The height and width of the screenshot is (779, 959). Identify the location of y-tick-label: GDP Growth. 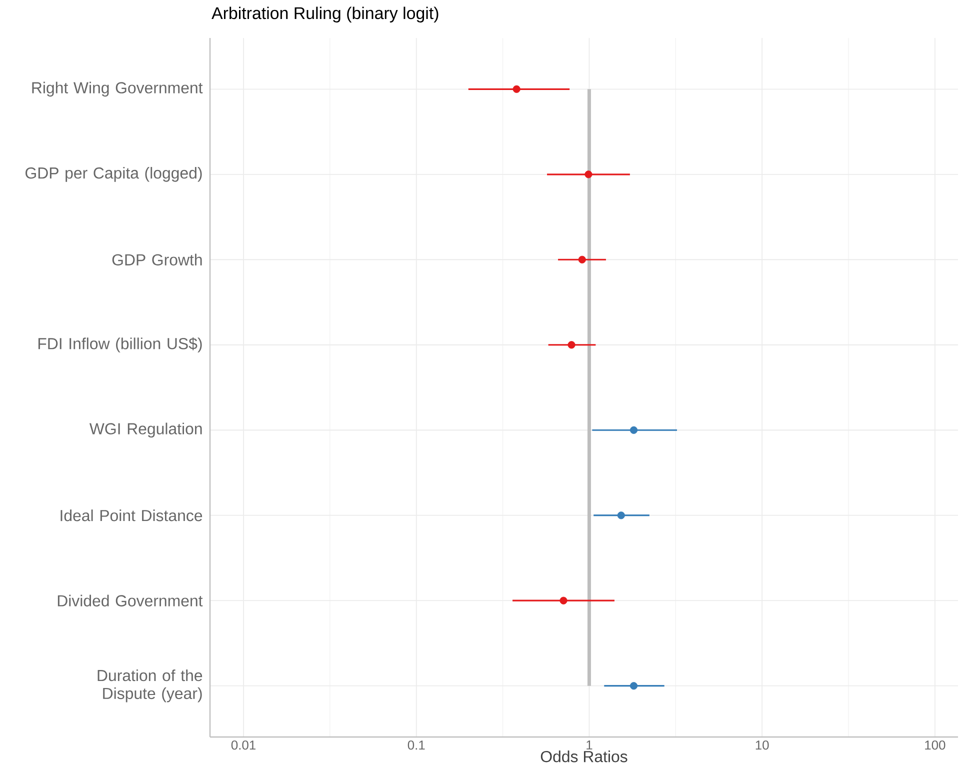
(157, 260).